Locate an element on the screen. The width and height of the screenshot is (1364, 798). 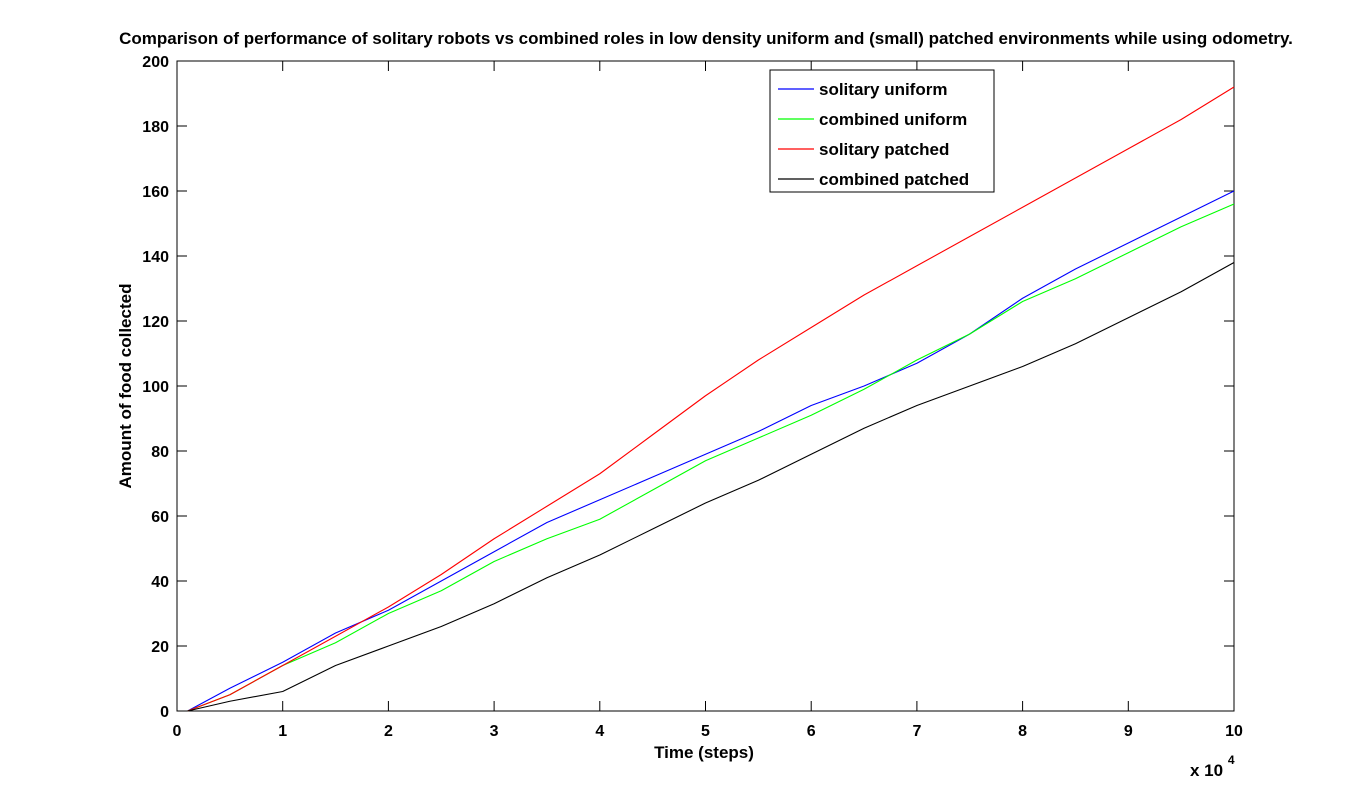
y-tick-label: 160 is located at coordinates (155, 192).